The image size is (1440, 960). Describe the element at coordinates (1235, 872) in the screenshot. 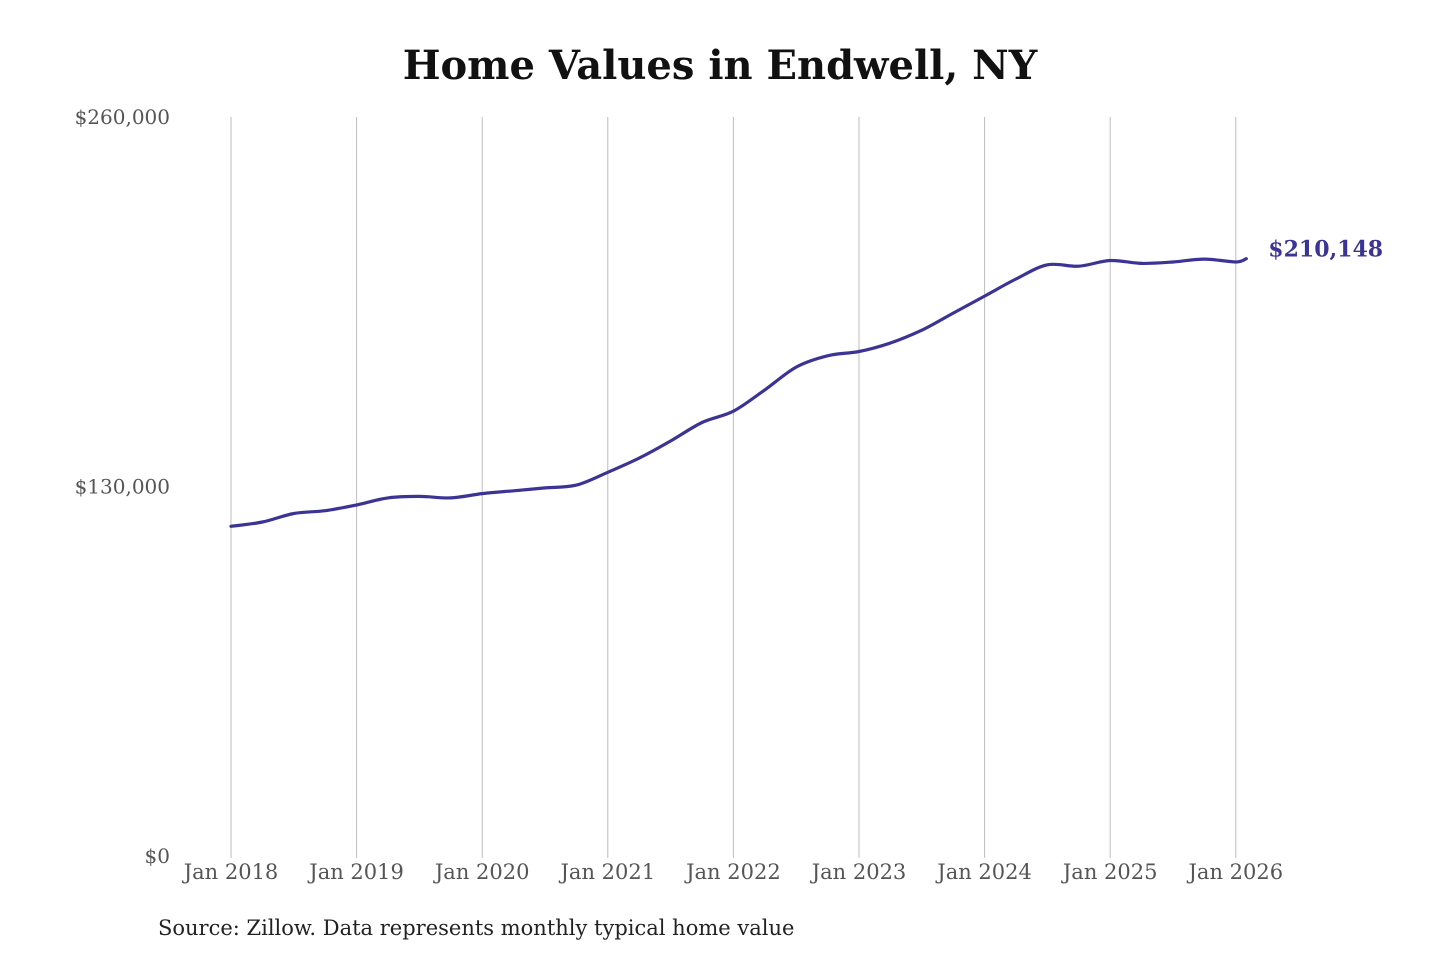

I see `x-tick-label: Jan 2026` at that location.